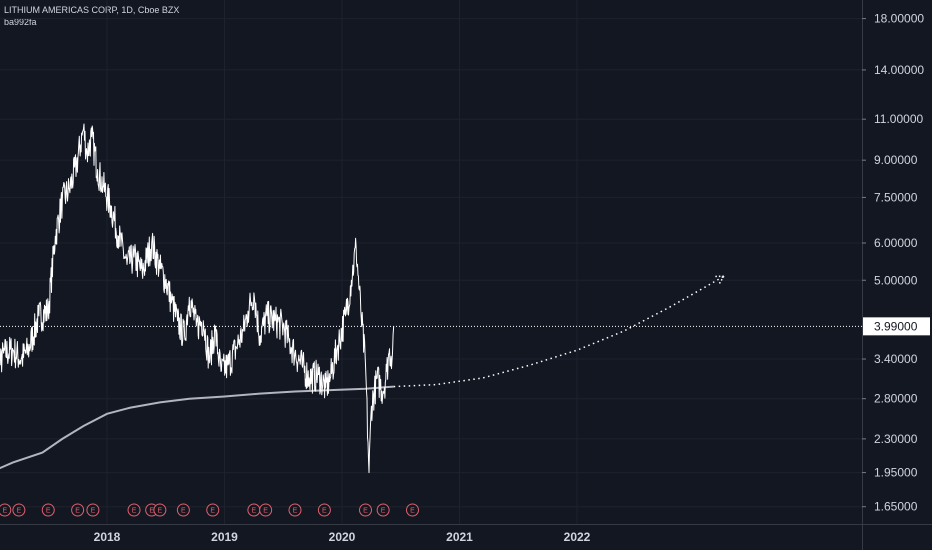 The image size is (932, 550). I want to click on price-tick-label: 14.00000, so click(899, 70).